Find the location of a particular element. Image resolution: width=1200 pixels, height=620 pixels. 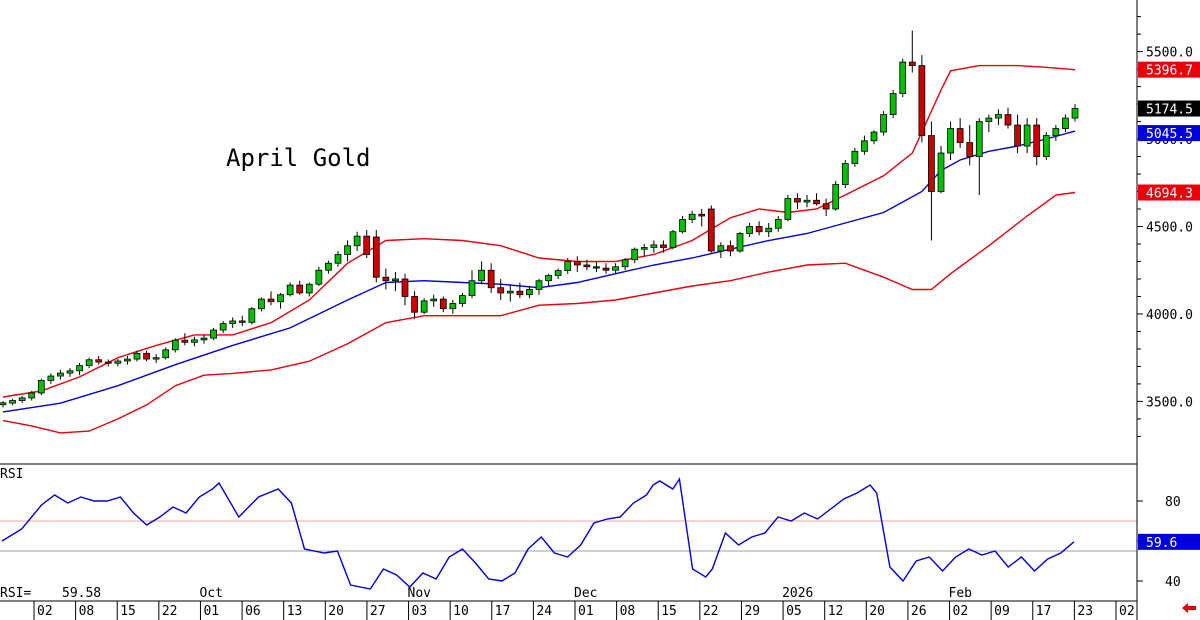

rsi-value-tag-bg is located at coordinates (1169, 541).